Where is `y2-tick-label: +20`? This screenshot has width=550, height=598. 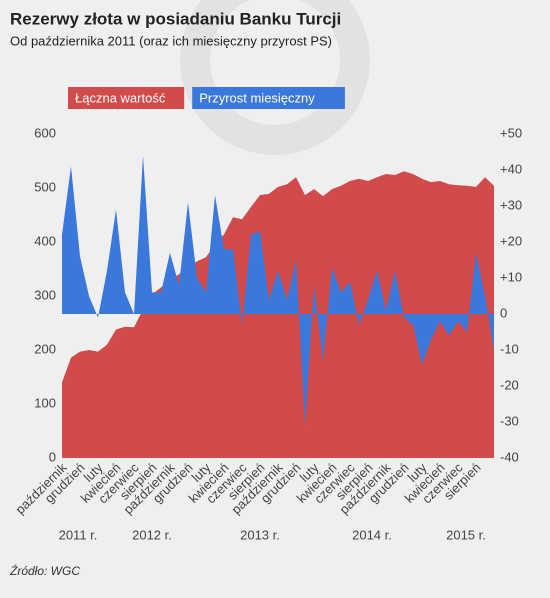 y2-tick-label: +20 is located at coordinates (511, 240).